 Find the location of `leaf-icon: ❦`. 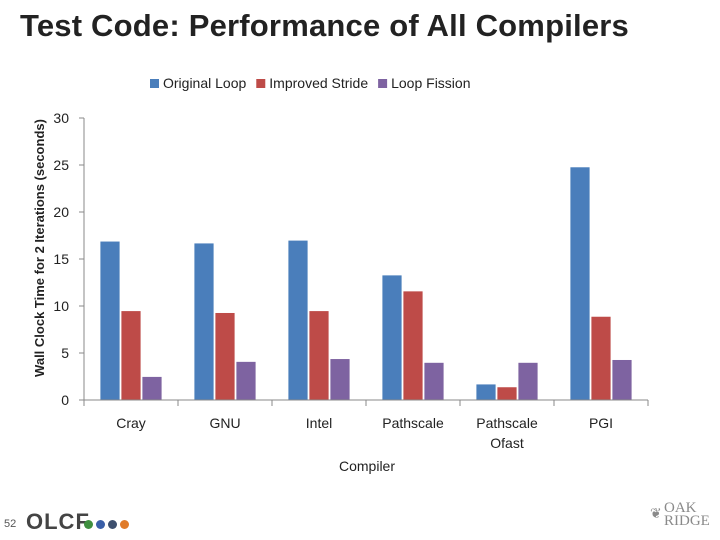

leaf-icon: ❦ is located at coordinates (656, 514).